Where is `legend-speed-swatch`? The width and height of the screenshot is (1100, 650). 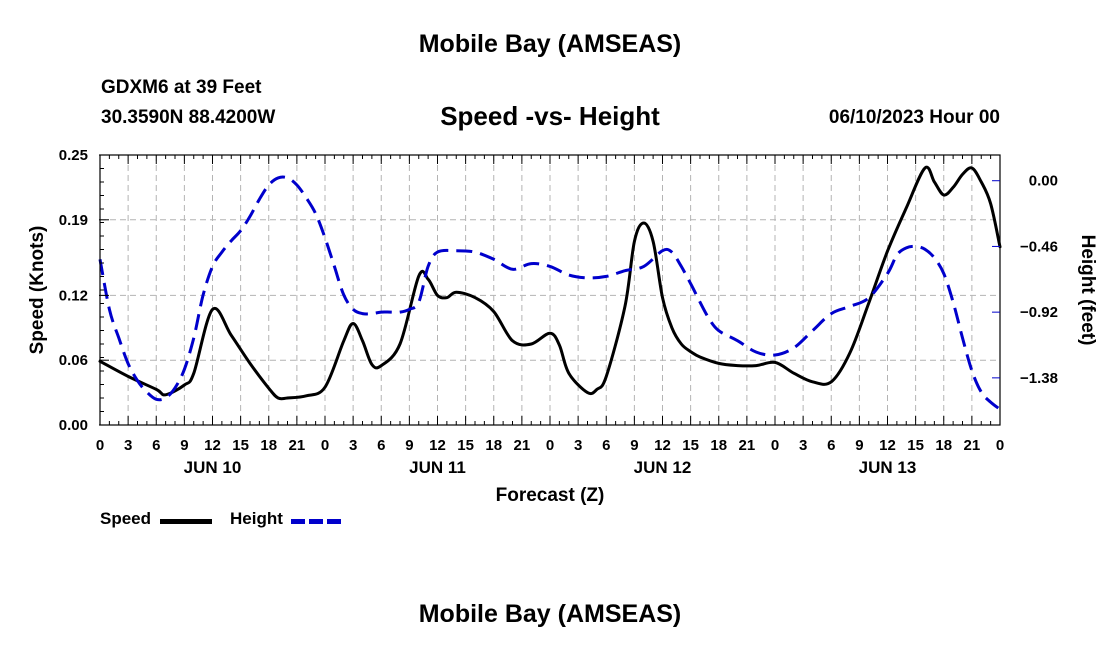
legend-speed-swatch is located at coordinates (186, 521).